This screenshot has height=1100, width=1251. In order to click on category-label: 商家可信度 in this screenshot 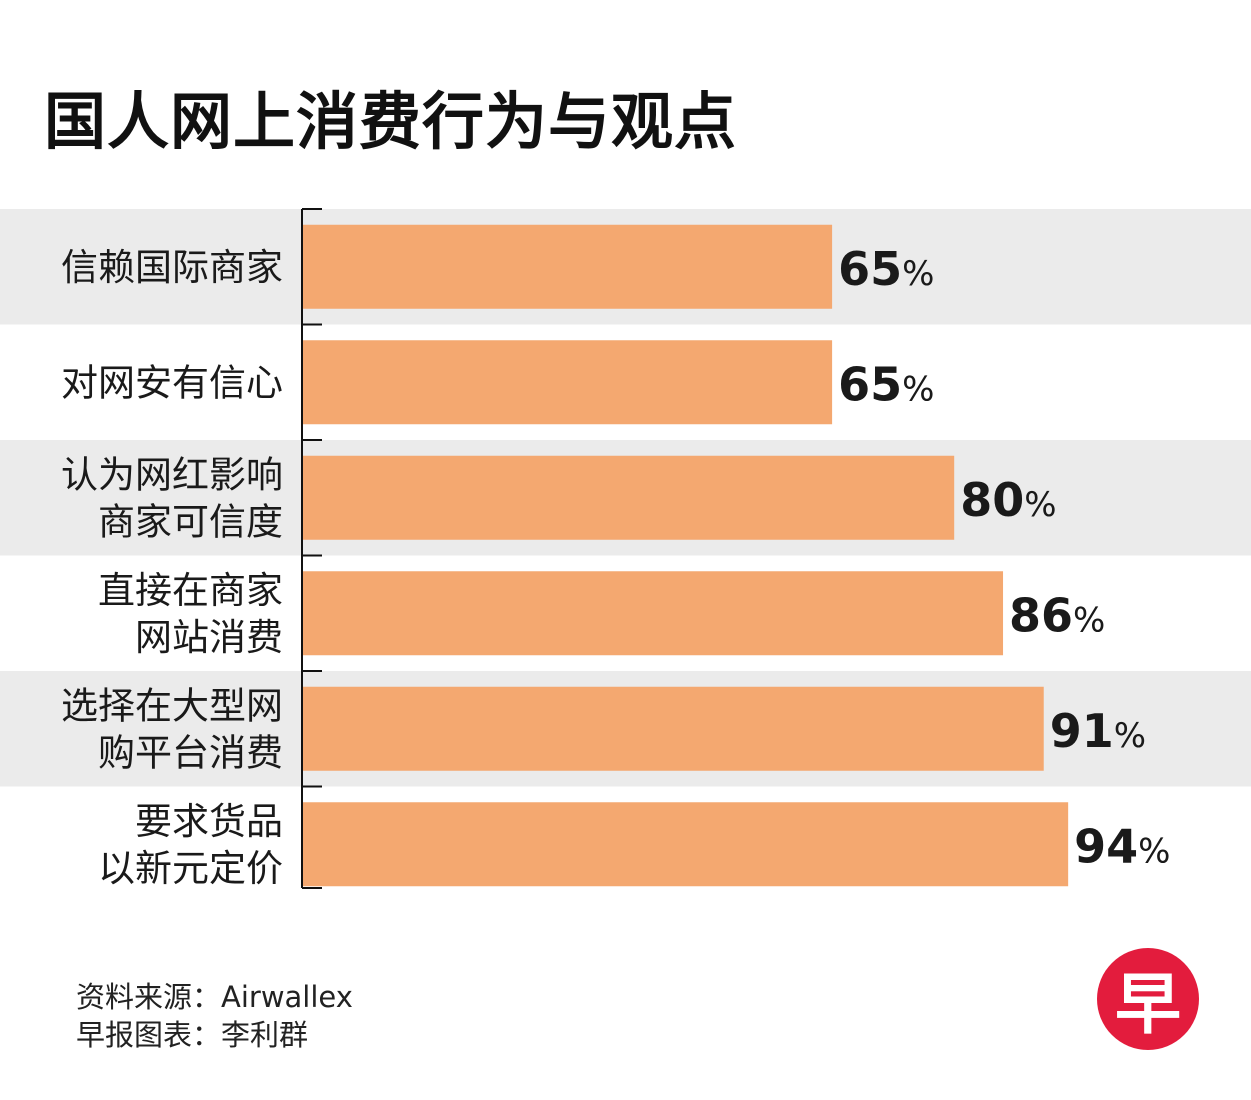, I will do `click(190, 521)`.